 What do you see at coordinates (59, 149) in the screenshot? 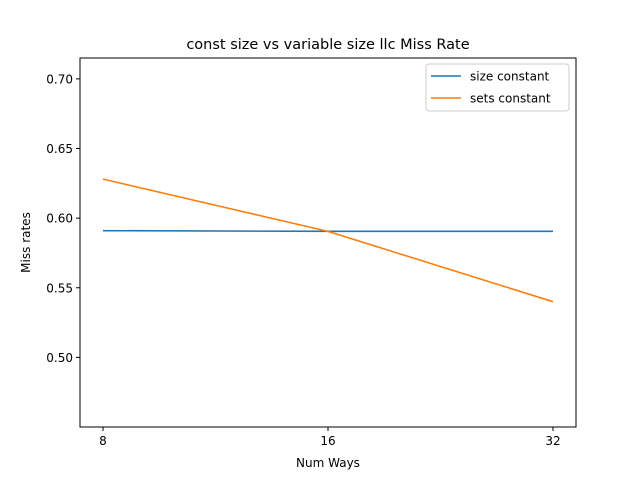
I see `y-tick-label: 0.65` at bounding box center [59, 149].